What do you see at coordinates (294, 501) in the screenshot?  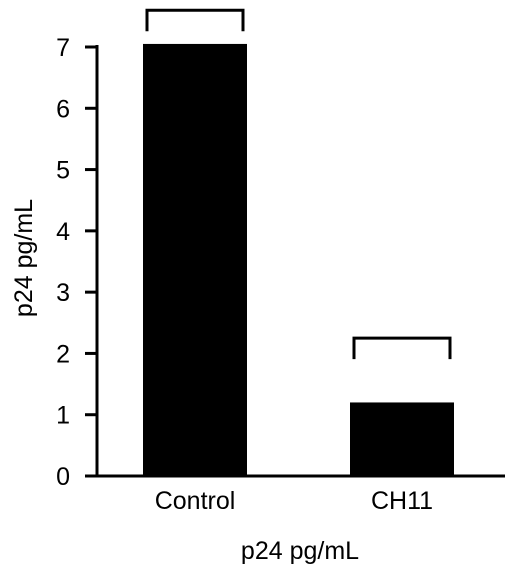 I see `category-labels: Control CH11` at bounding box center [294, 501].